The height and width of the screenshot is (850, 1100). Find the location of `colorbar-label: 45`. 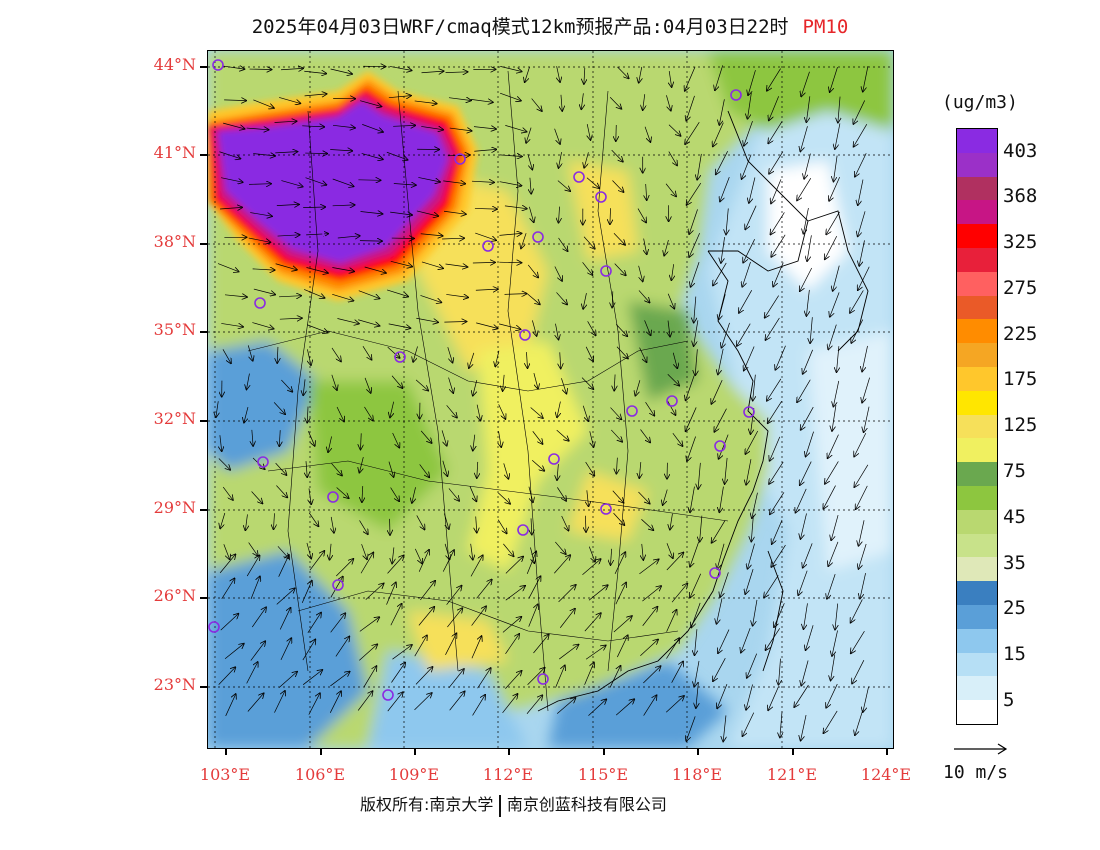

colorbar-label: 45 is located at coordinates (1014, 517).